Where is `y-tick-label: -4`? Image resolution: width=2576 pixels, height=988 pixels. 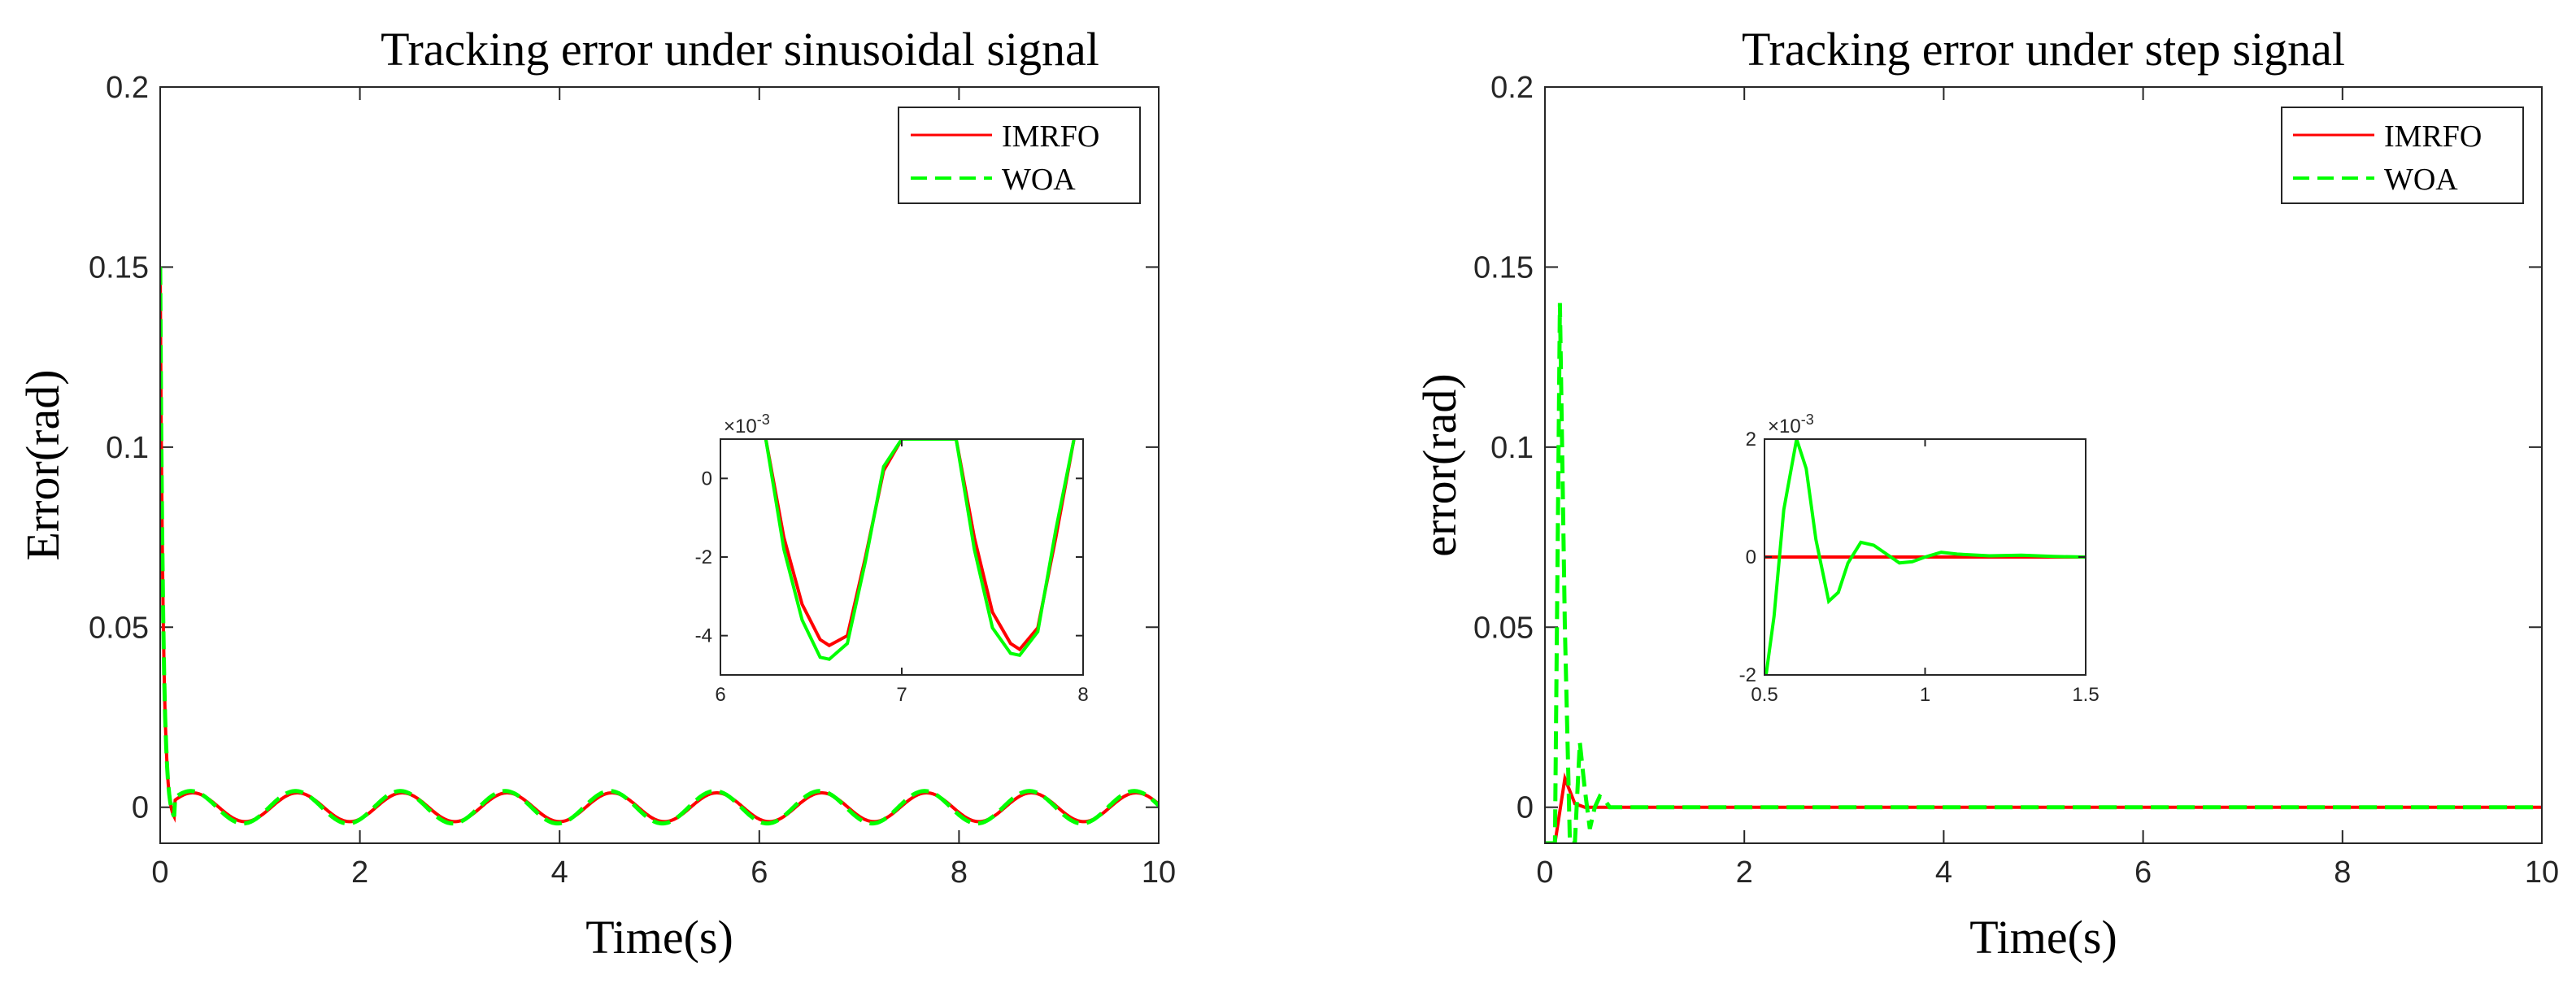 y-tick-label: -4 is located at coordinates (704, 636).